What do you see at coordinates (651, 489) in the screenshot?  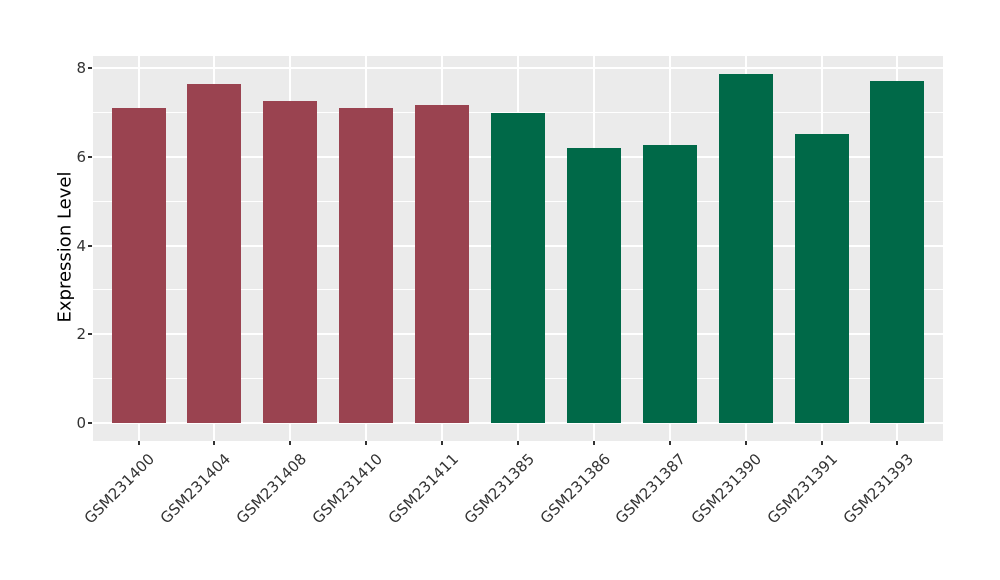 I see `x-tick-label: GSM231387` at bounding box center [651, 489].